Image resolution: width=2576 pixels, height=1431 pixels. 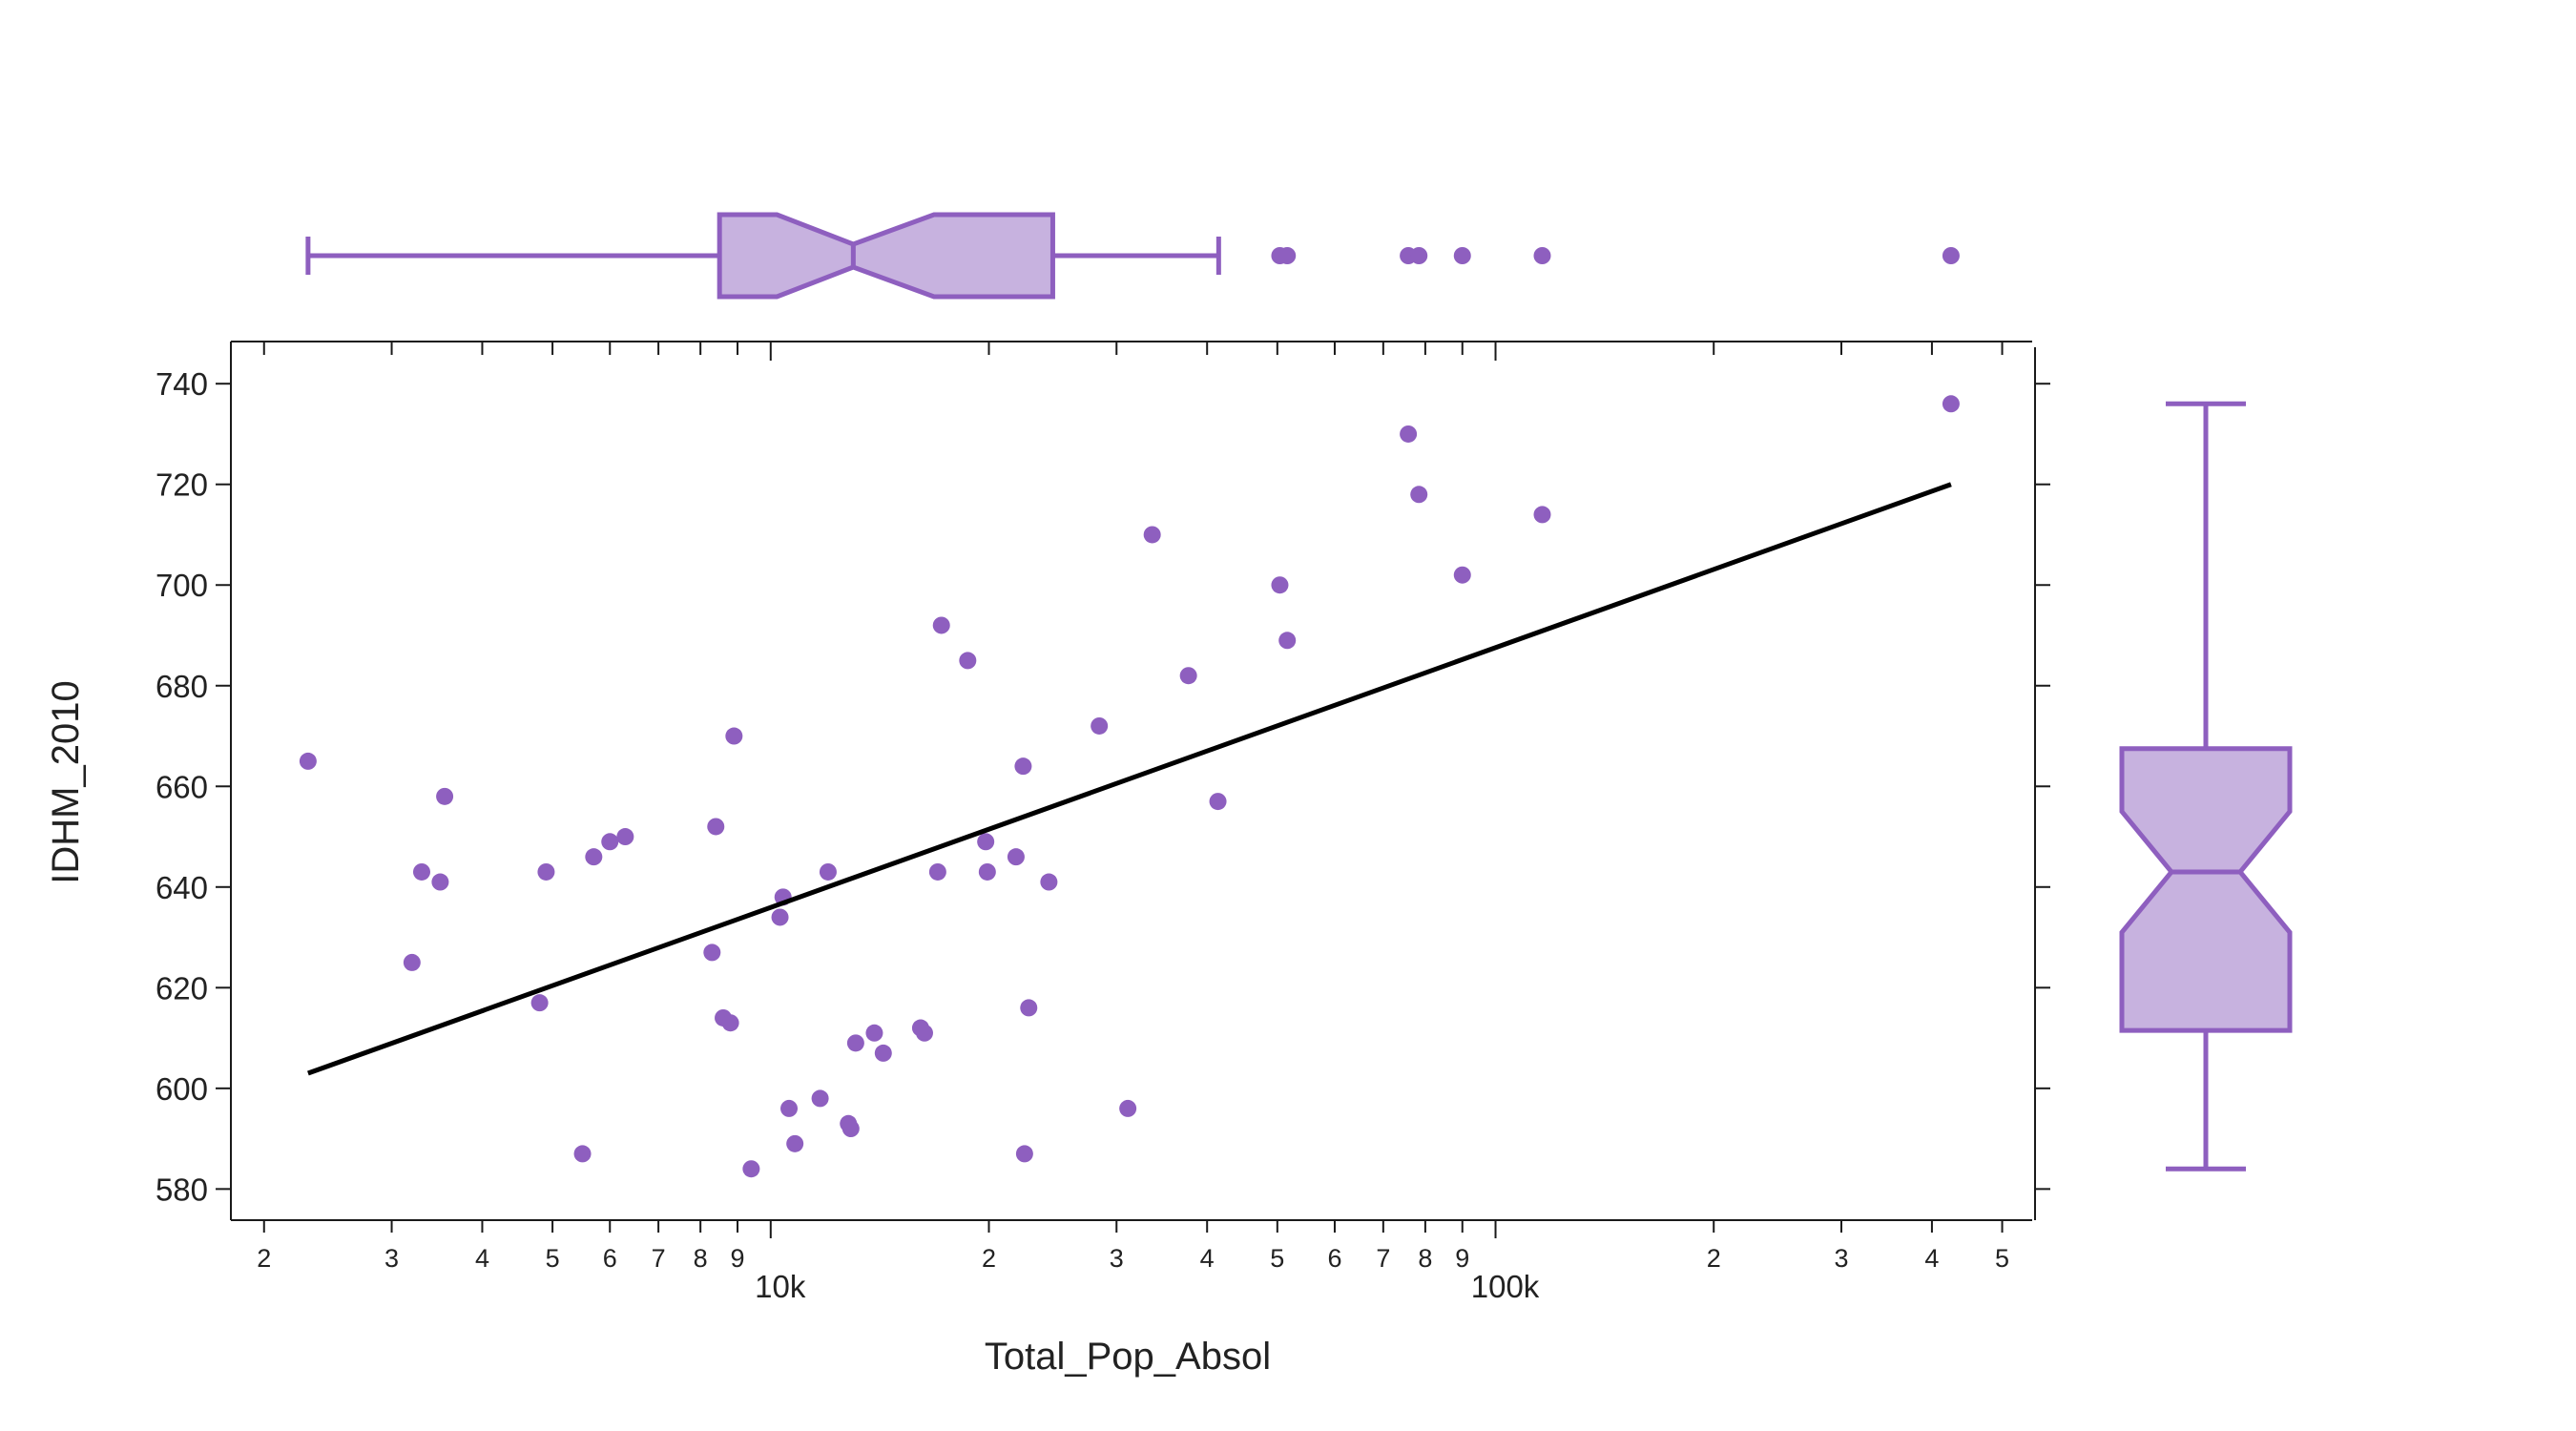 What do you see at coordinates (1132, 256) in the screenshot?
I see `x-marginal-boxplot` at bounding box center [1132, 256].